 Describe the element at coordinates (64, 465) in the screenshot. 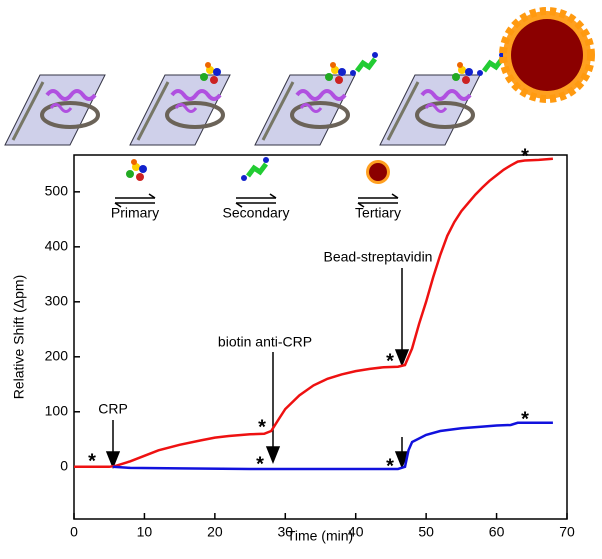

I see `y-tick-label: 0` at that location.